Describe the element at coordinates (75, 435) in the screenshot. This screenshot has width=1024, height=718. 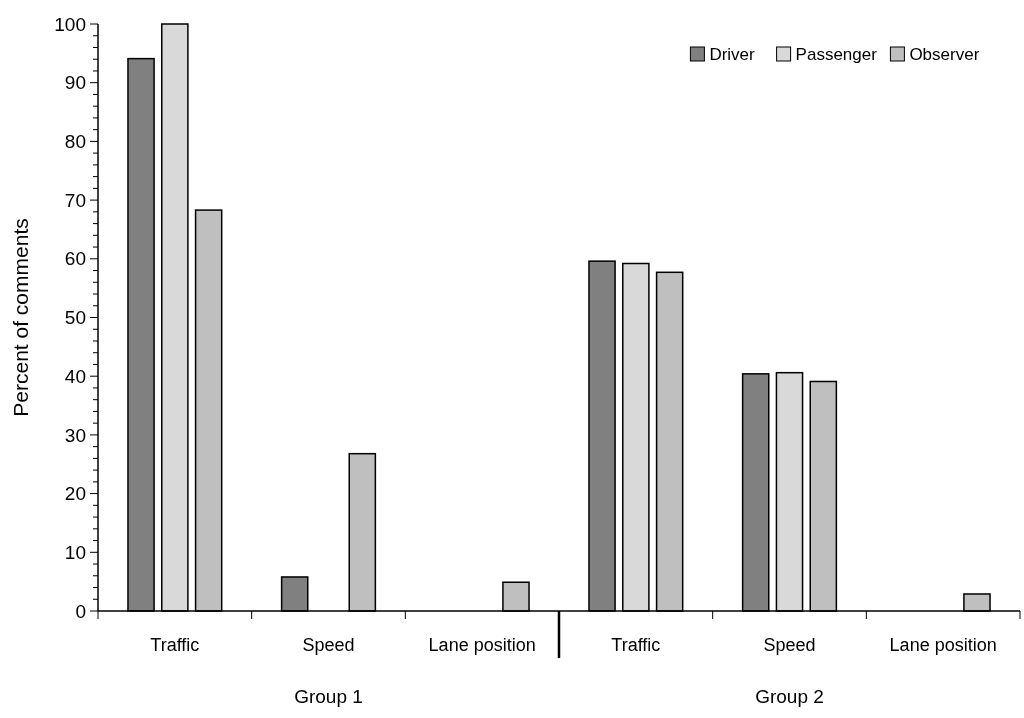
I see `y-tick-label: 30` at that location.